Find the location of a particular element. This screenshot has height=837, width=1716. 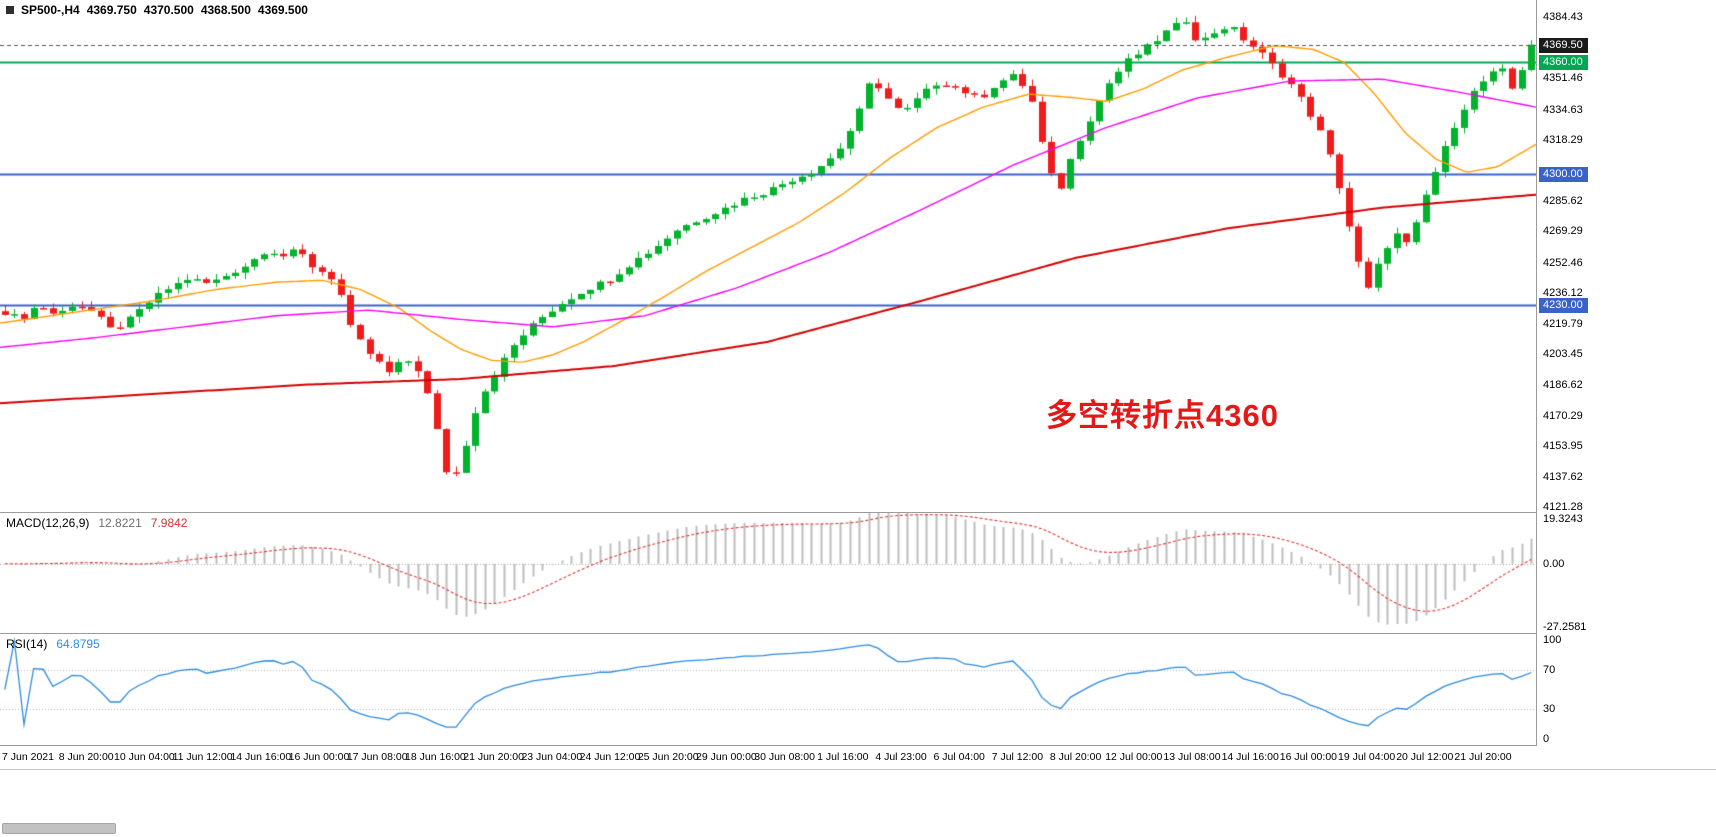

macd-signal-value: 7.9842 is located at coordinates (169, 523).